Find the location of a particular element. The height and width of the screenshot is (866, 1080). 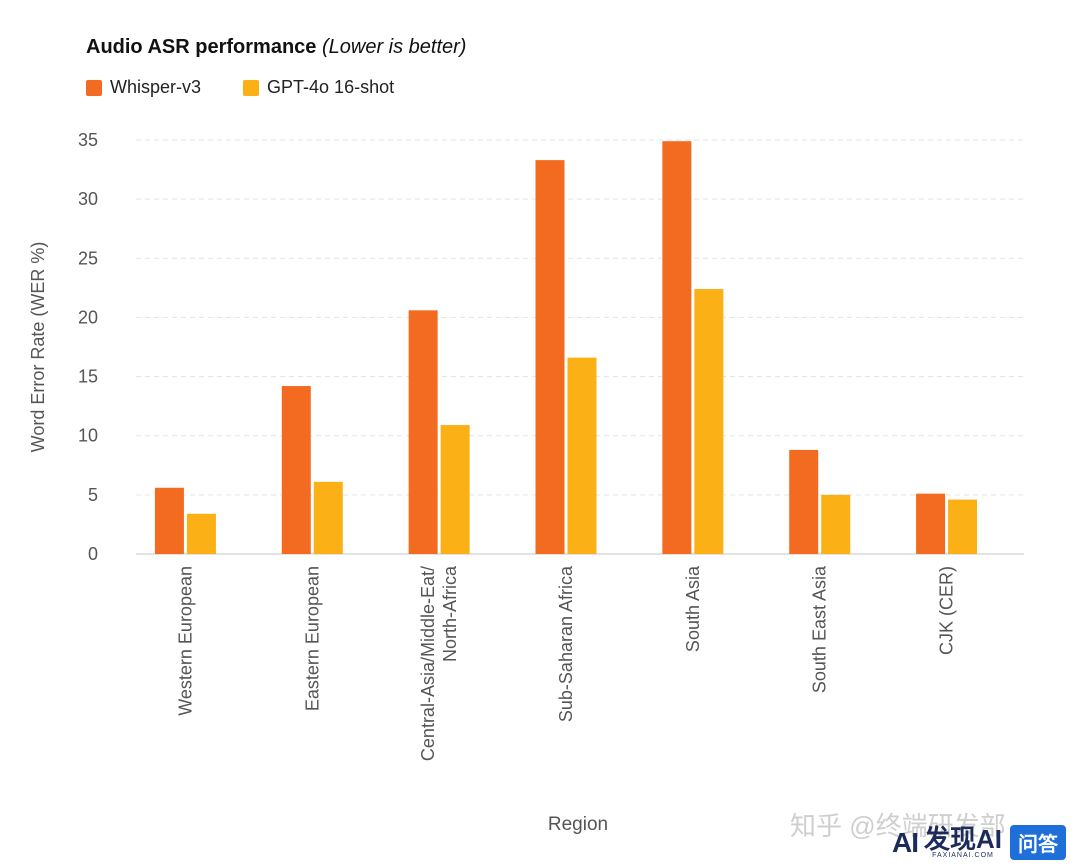

x-tick-label-line: Eastern European is located at coordinates (312, 638).